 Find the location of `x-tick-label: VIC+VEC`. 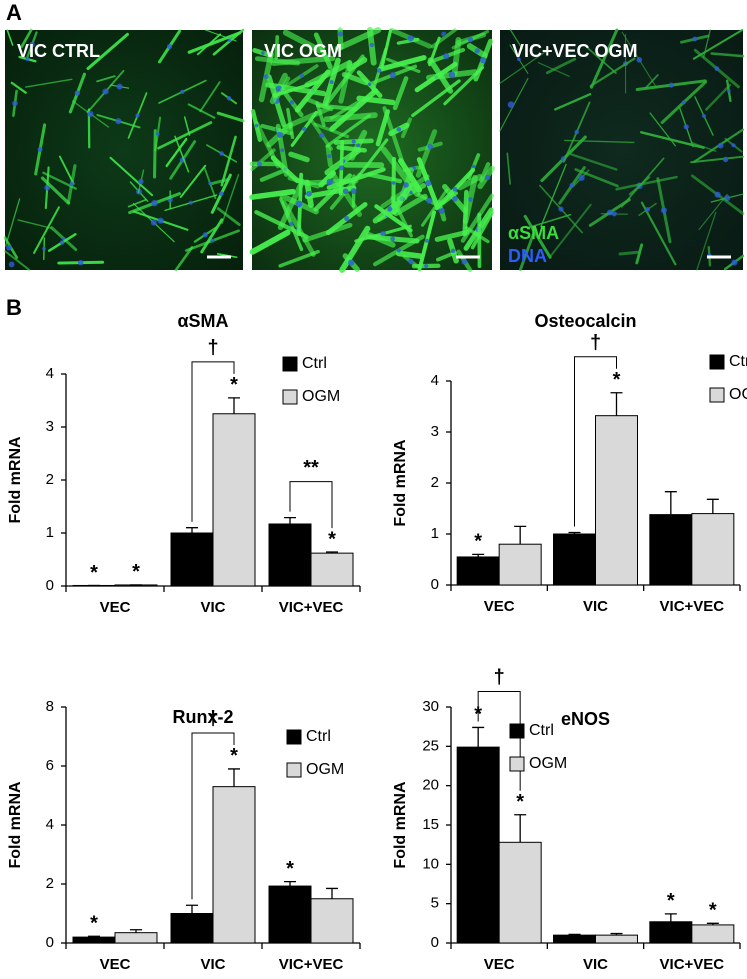

x-tick-label: VIC+VEC is located at coordinates (692, 606).